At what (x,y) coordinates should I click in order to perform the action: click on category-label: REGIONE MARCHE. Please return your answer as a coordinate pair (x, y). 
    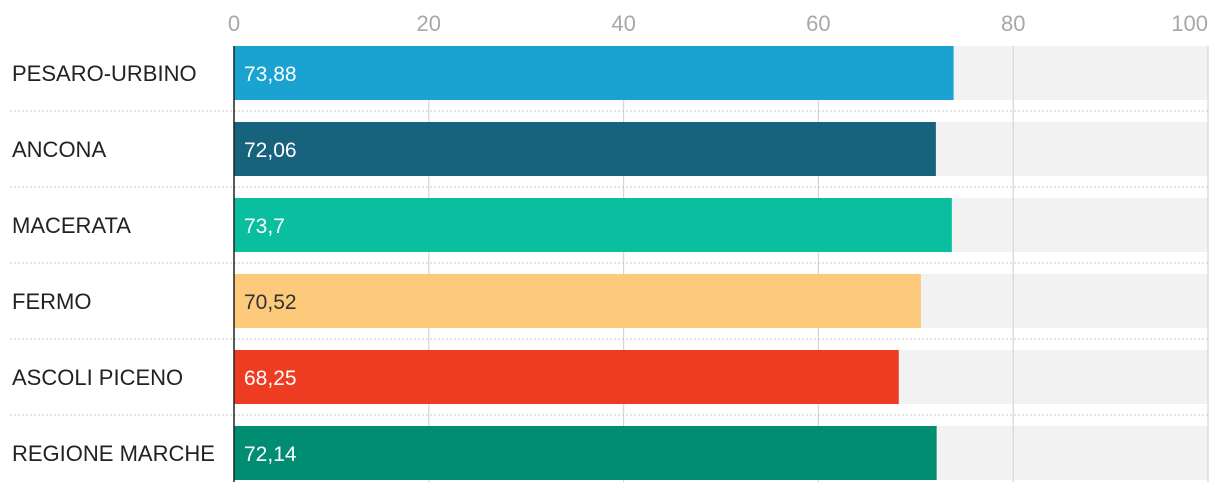
    Looking at the image, I should click on (113, 453).